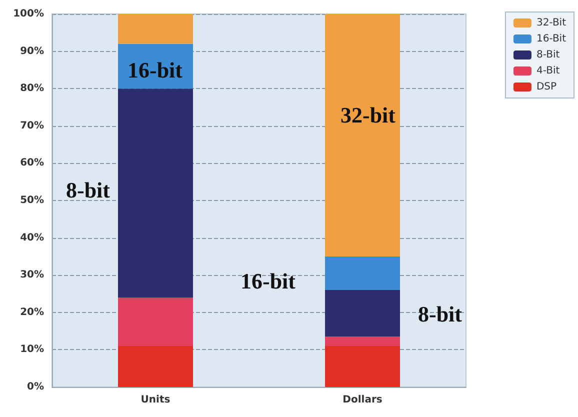 Image resolution: width=578 pixels, height=417 pixels. What do you see at coordinates (28, 14) in the screenshot?
I see `y-tick-label: 100%` at bounding box center [28, 14].